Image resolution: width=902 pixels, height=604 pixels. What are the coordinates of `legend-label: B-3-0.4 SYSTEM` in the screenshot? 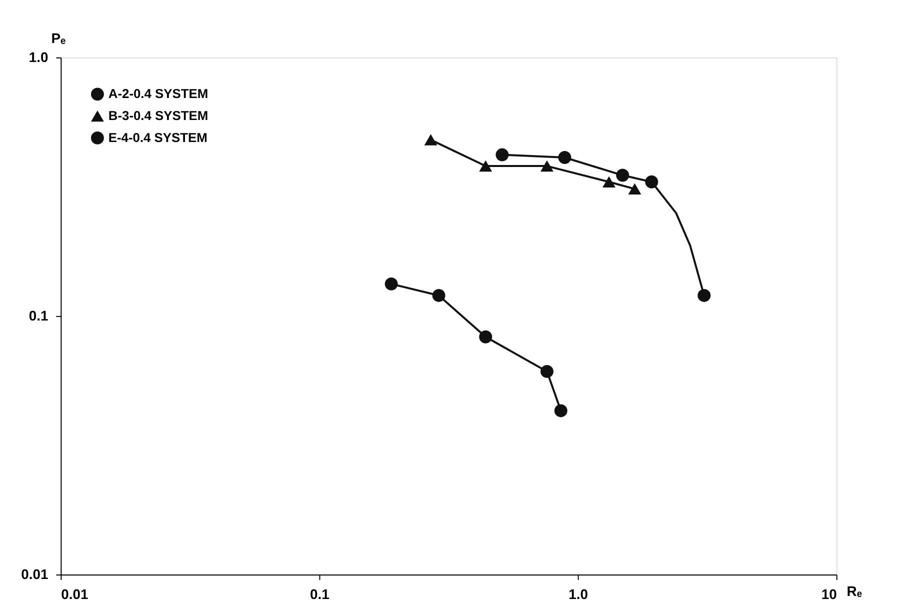 It's located at (158, 116).